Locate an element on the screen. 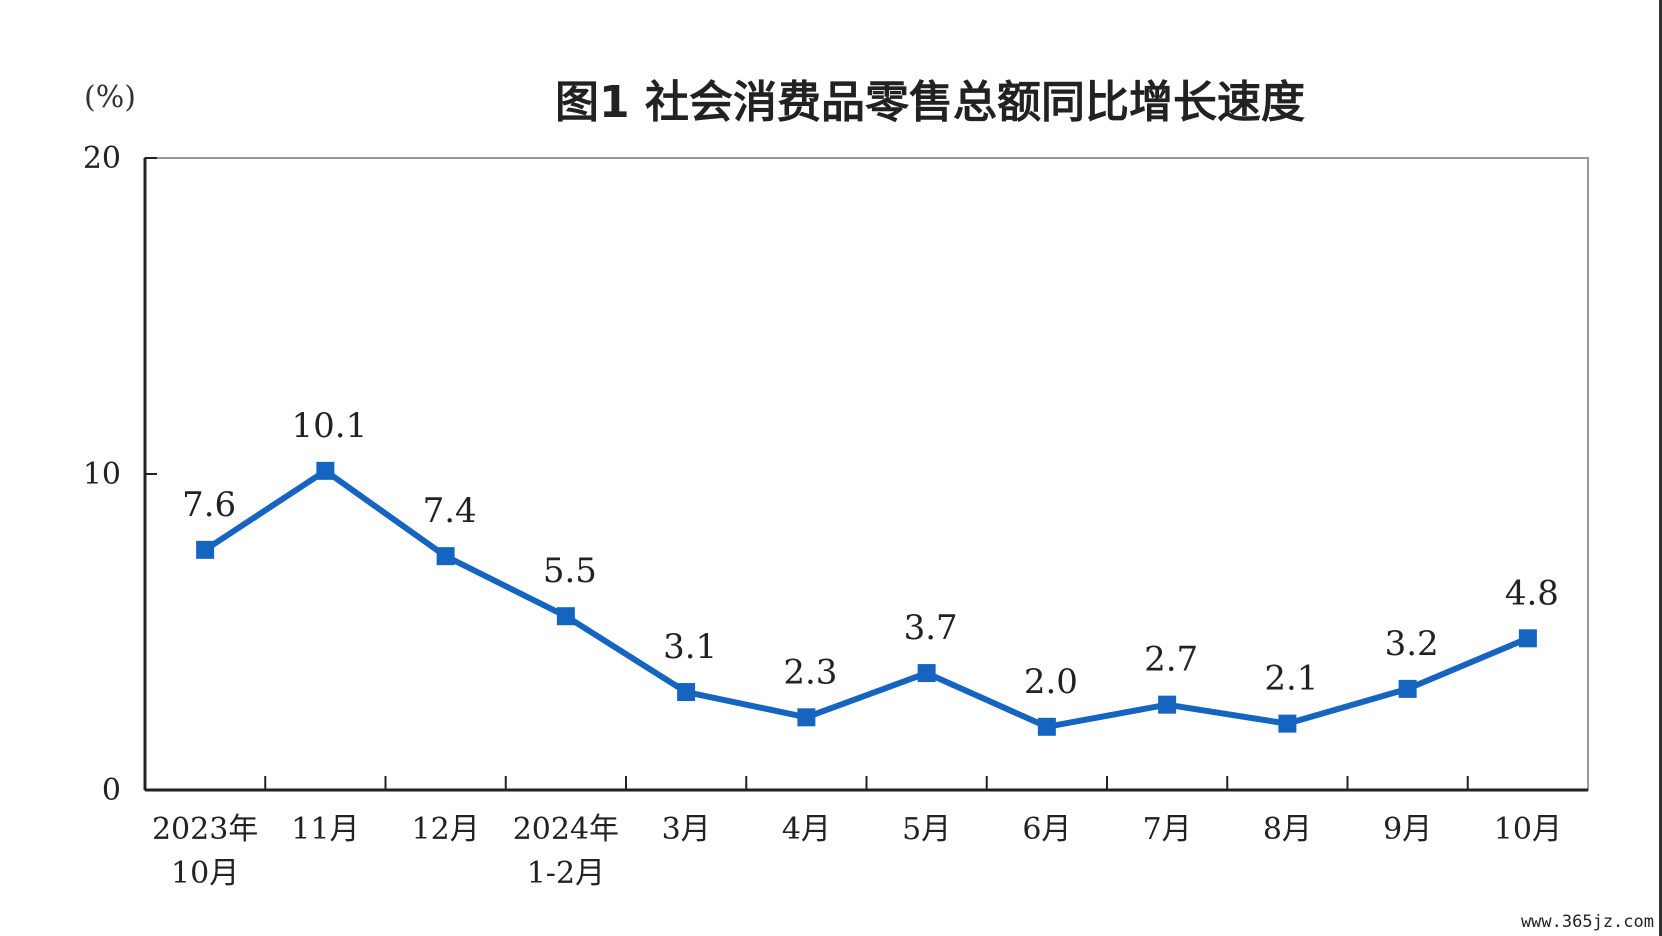  x-tick-label: 11月 is located at coordinates (325, 829).